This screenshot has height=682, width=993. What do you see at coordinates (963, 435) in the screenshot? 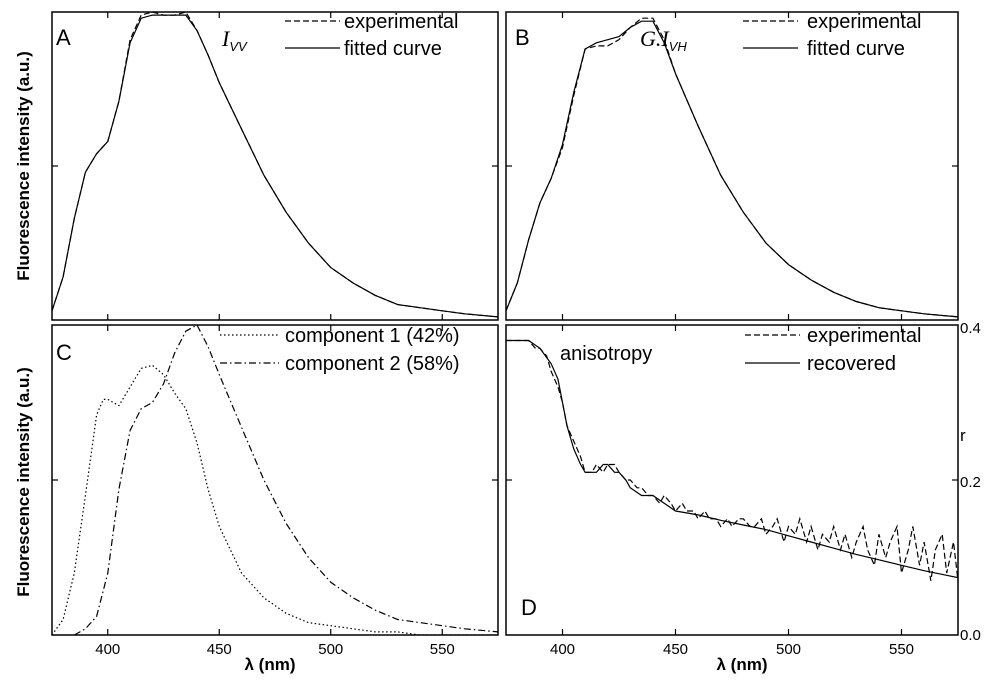
I see `r-axis-label: r` at bounding box center [963, 435].